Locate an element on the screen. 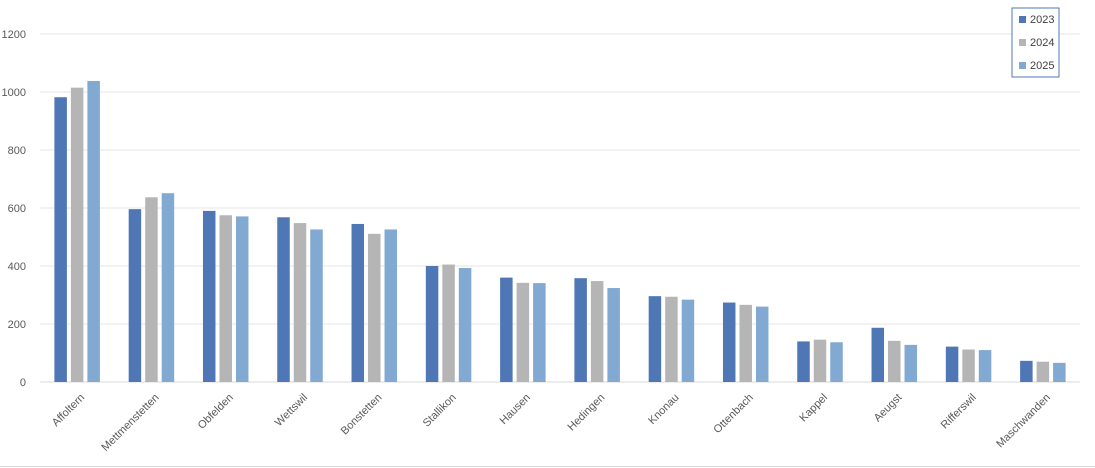  bar-2023-bonstetten is located at coordinates (358, 302).